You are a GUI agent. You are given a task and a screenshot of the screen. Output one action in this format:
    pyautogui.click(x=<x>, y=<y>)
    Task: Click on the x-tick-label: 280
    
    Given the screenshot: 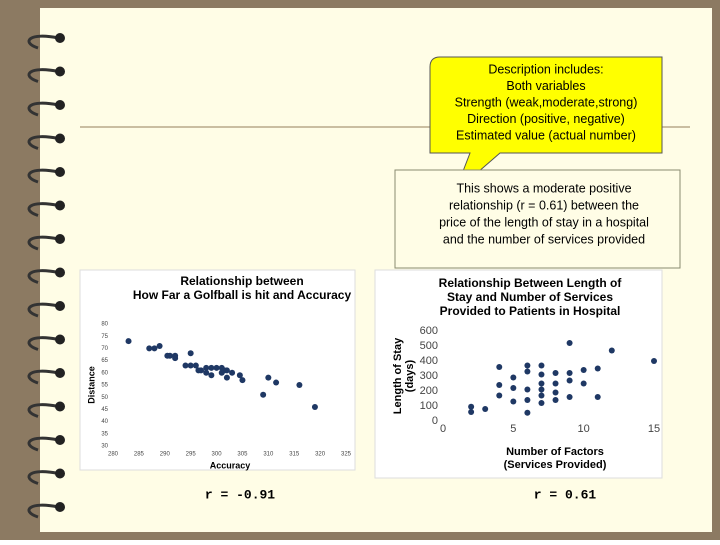 What is the action you would take?
    pyautogui.click(x=113, y=455)
    